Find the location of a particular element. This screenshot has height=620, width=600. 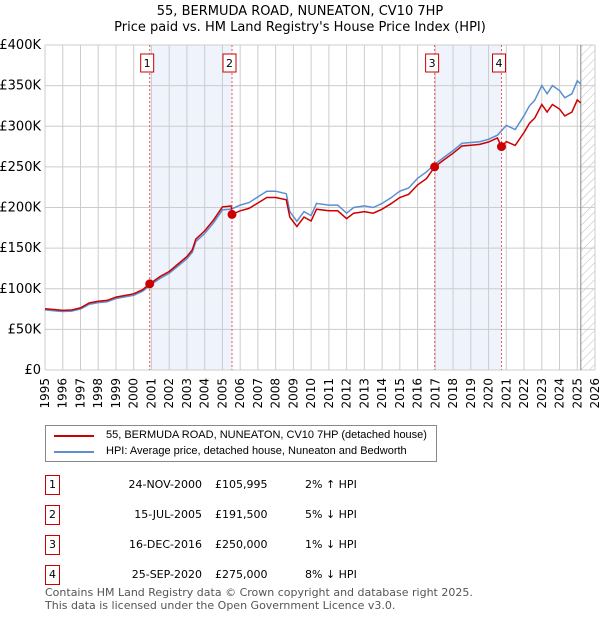

x-tick-label: 2004 is located at coordinates (205, 393).